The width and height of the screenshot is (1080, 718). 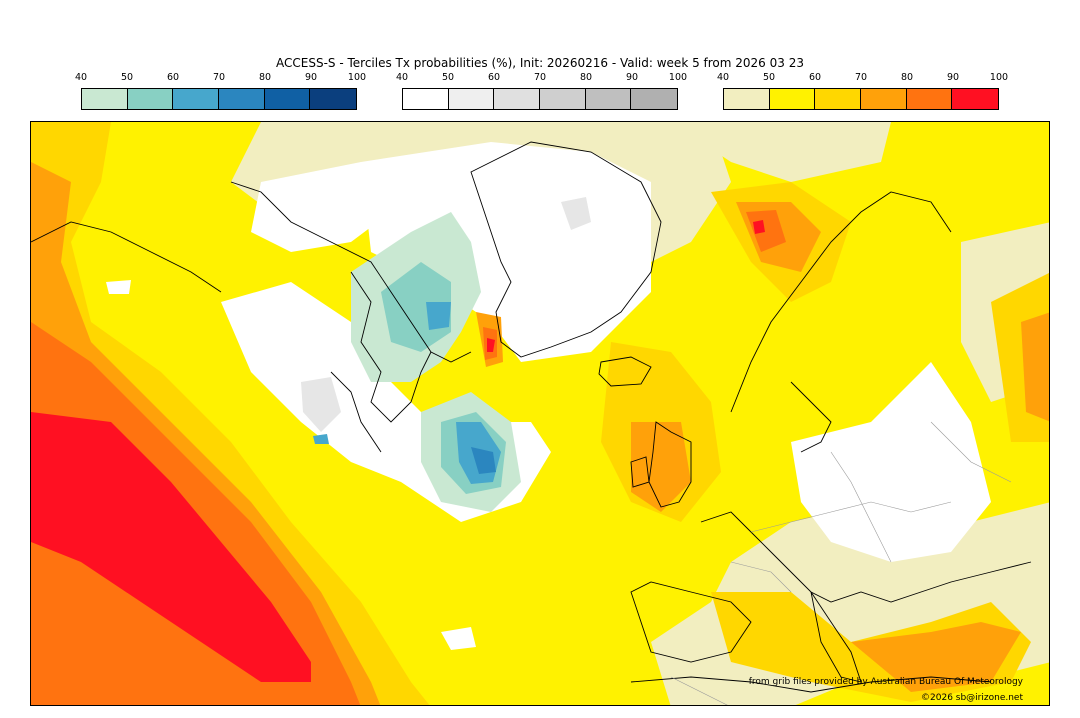 What do you see at coordinates (971, 452) in the screenshot?
I see `border-east` at bounding box center [971, 452].